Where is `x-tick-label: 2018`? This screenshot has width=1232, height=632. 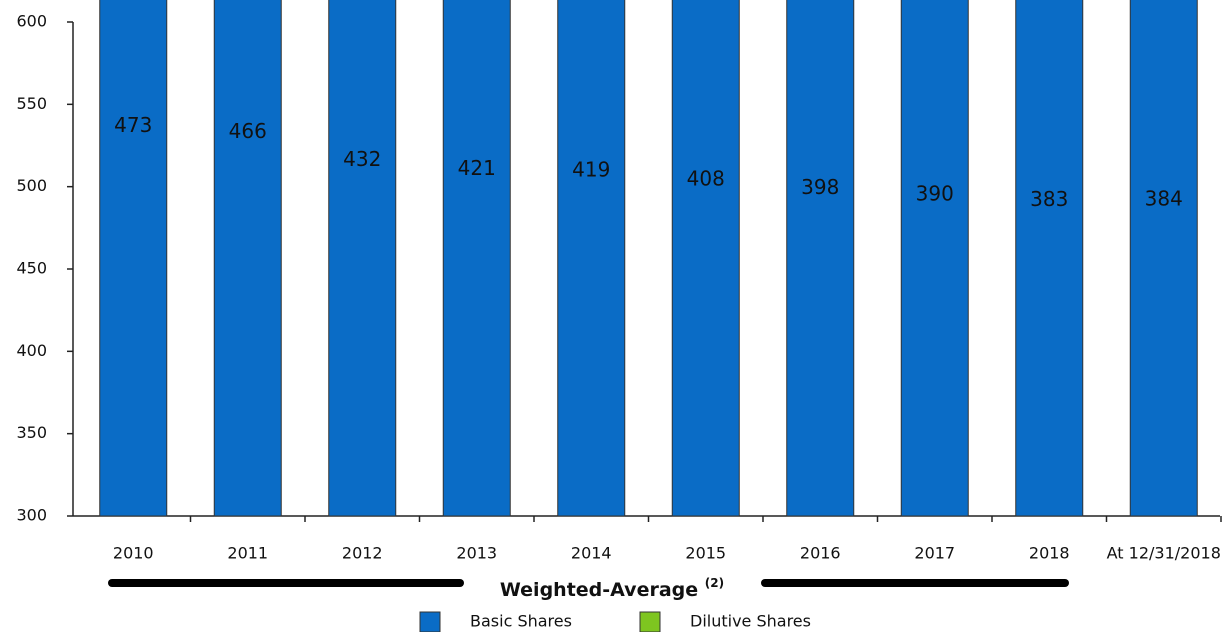
x-tick-label: 2018 is located at coordinates (1049, 553).